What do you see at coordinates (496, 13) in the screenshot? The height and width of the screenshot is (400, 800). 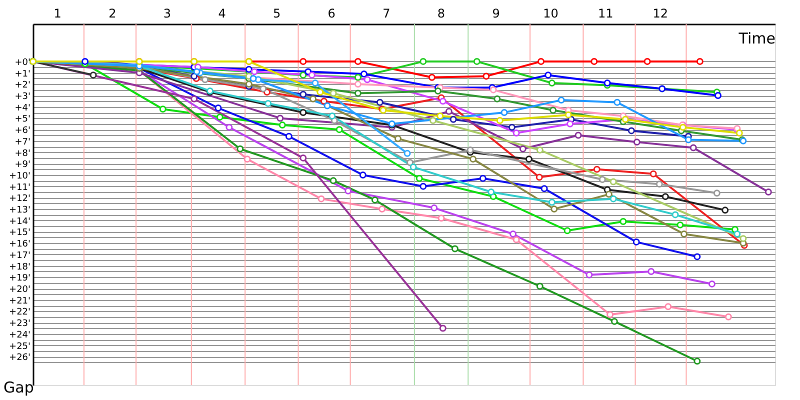 I see `x-tick-label: 9` at bounding box center [496, 13].